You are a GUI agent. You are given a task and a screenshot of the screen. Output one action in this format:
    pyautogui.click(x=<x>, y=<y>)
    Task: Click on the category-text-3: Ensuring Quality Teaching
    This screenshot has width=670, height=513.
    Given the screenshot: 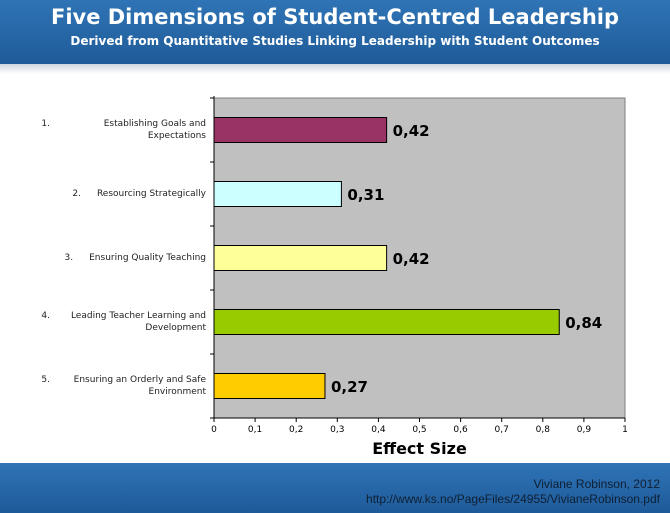 What is the action you would take?
    pyautogui.click(x=147, y=258)
    